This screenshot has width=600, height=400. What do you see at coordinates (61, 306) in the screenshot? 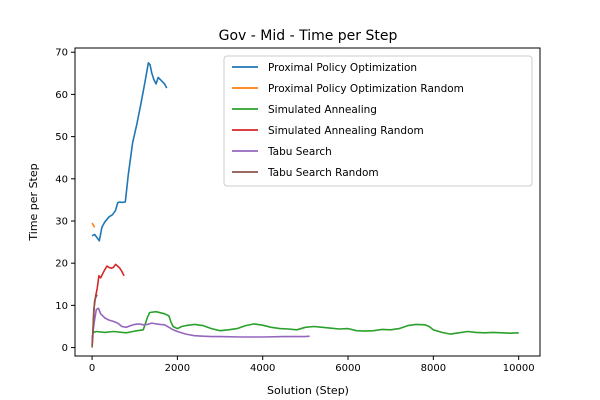
I see `y-tick-label: 10` at bounding box center [61, 306].